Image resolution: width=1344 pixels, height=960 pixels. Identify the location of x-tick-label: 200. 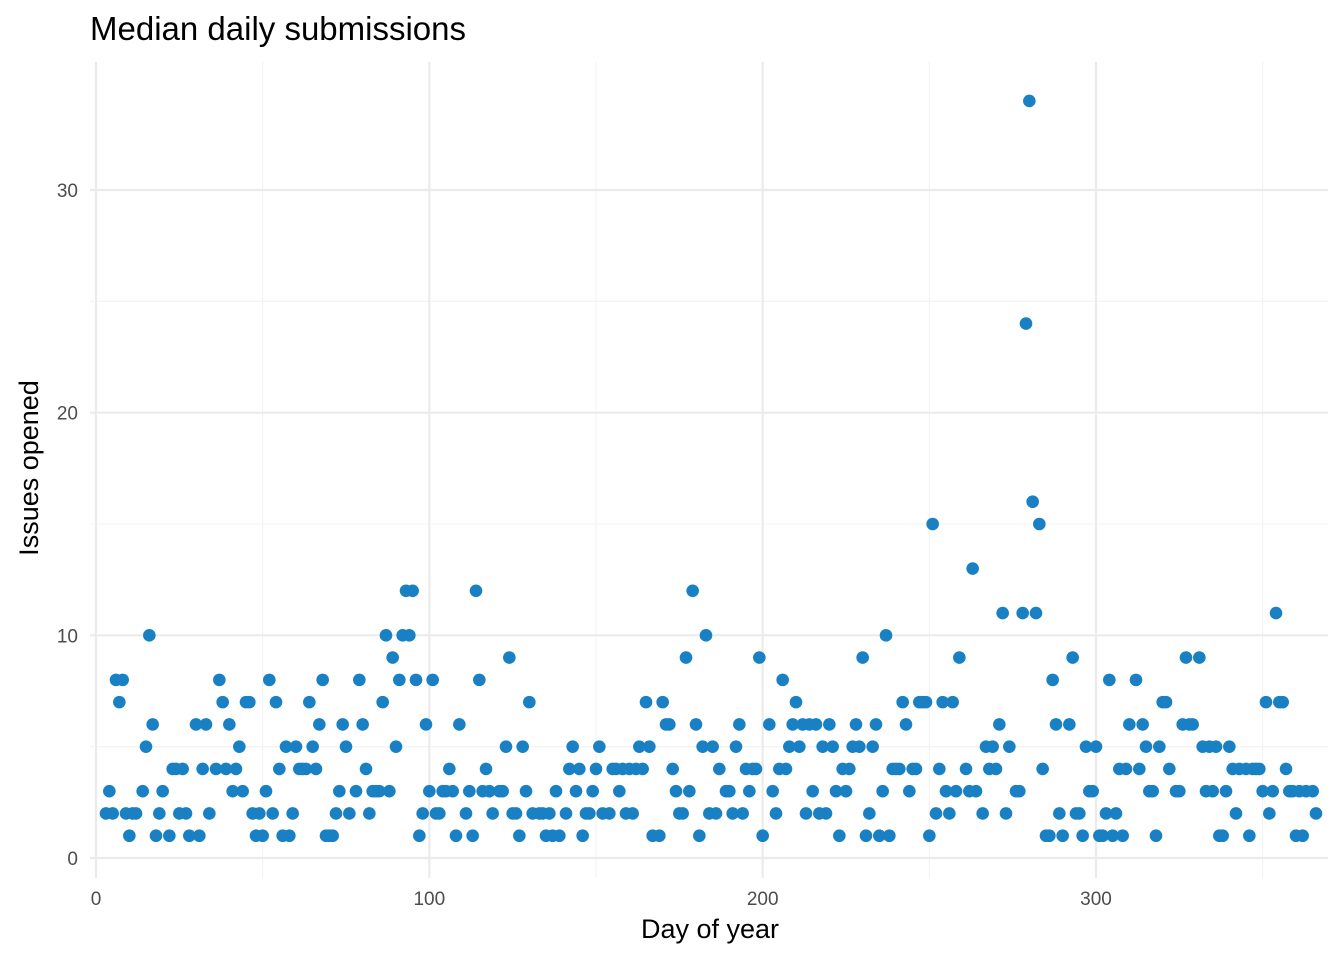
(763, 899).